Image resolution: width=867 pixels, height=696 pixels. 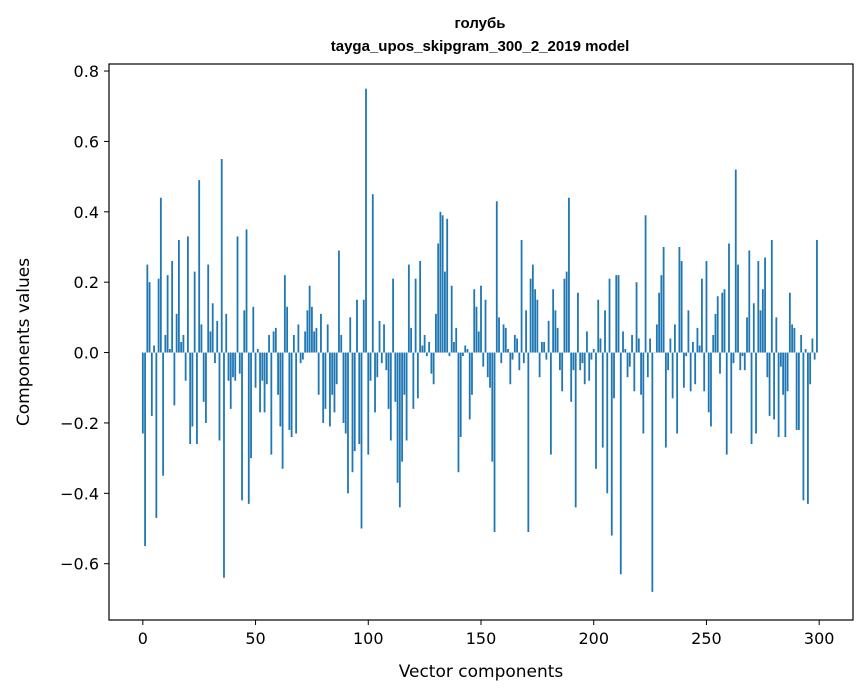 What do you see at coordinates (481, 638) in the screenshot?
I see `x-tick-label: 150` at bounding box center [481, 638].